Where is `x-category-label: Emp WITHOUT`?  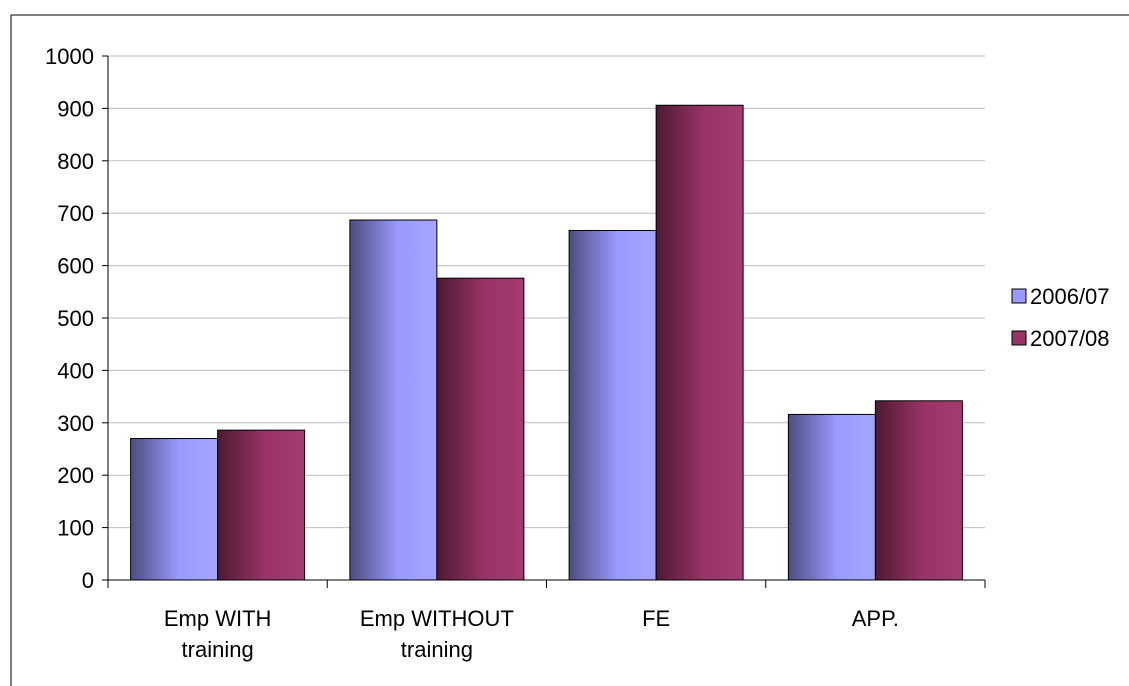
x-category-label: Emp WITHOUT is located at coordinates (437, 618).